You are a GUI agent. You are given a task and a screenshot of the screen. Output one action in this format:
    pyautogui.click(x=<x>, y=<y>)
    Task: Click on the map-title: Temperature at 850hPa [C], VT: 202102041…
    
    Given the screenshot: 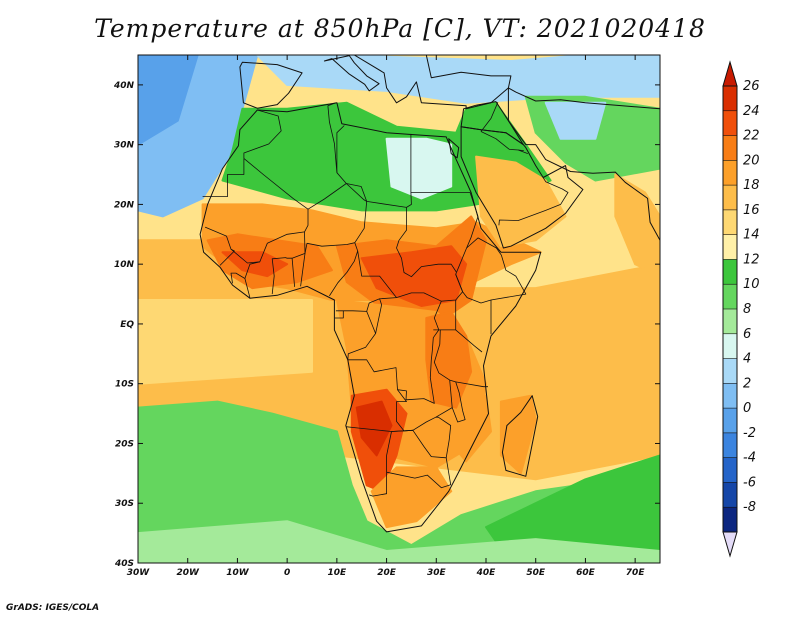 What is the action you would take?
    pyautogui.click(x=400, y=28)
    